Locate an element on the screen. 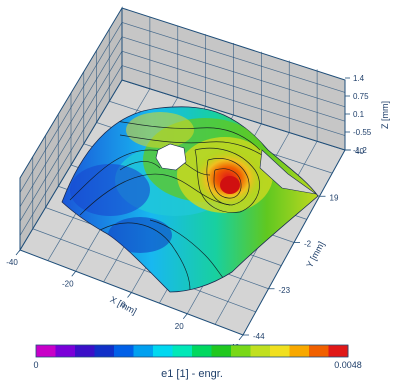 This screenshot has width=402, height=381. hot-spot-core is located at coordinates (230, 185).